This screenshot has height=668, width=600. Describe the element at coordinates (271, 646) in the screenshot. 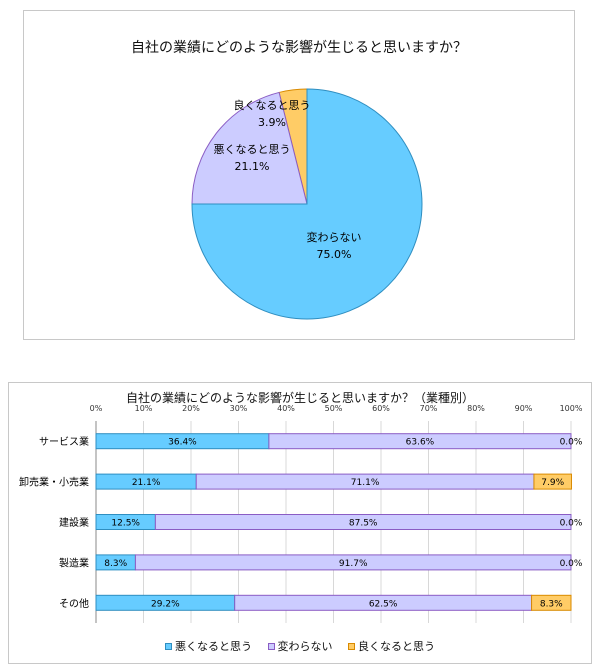

I see `legend-swatch-same` at that location.